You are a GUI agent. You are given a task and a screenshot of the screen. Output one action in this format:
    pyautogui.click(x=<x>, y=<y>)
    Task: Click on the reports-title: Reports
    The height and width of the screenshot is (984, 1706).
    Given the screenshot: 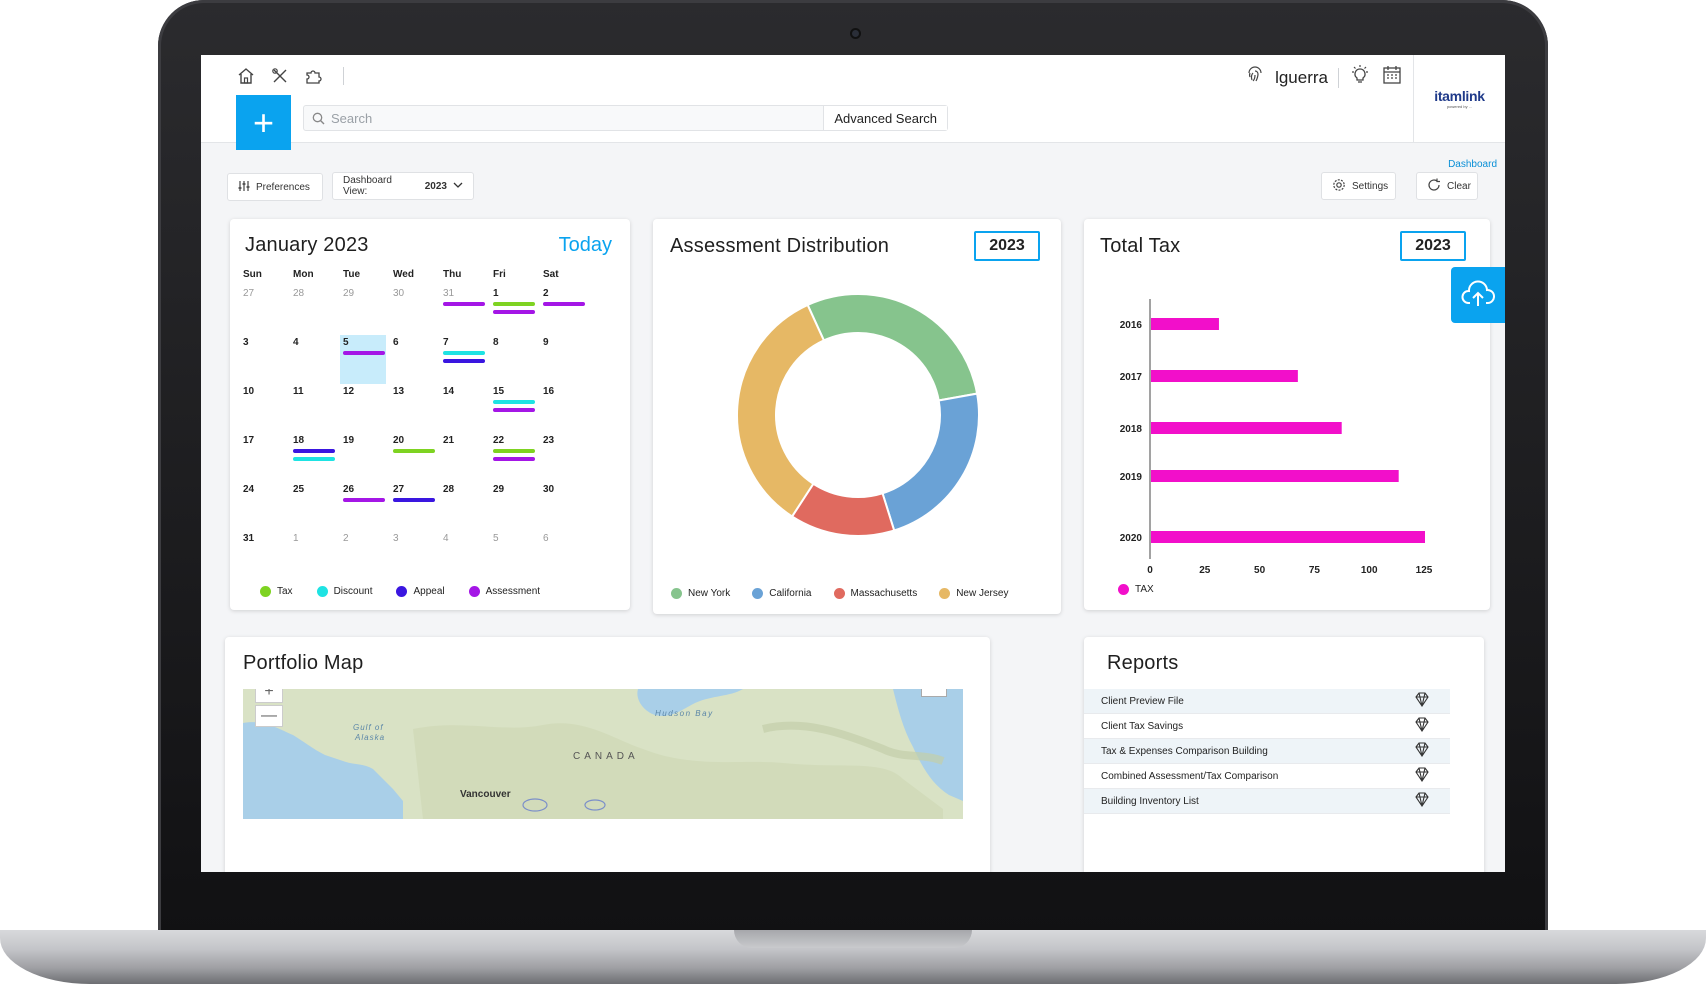 What is the action you would take?
    pyautogui.click(x=1143, y=663)
    